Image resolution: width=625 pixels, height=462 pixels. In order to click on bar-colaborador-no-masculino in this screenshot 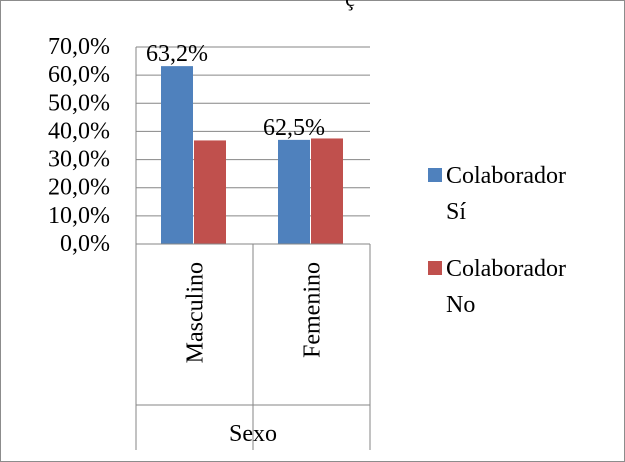, I will do `click(210, 192)`.